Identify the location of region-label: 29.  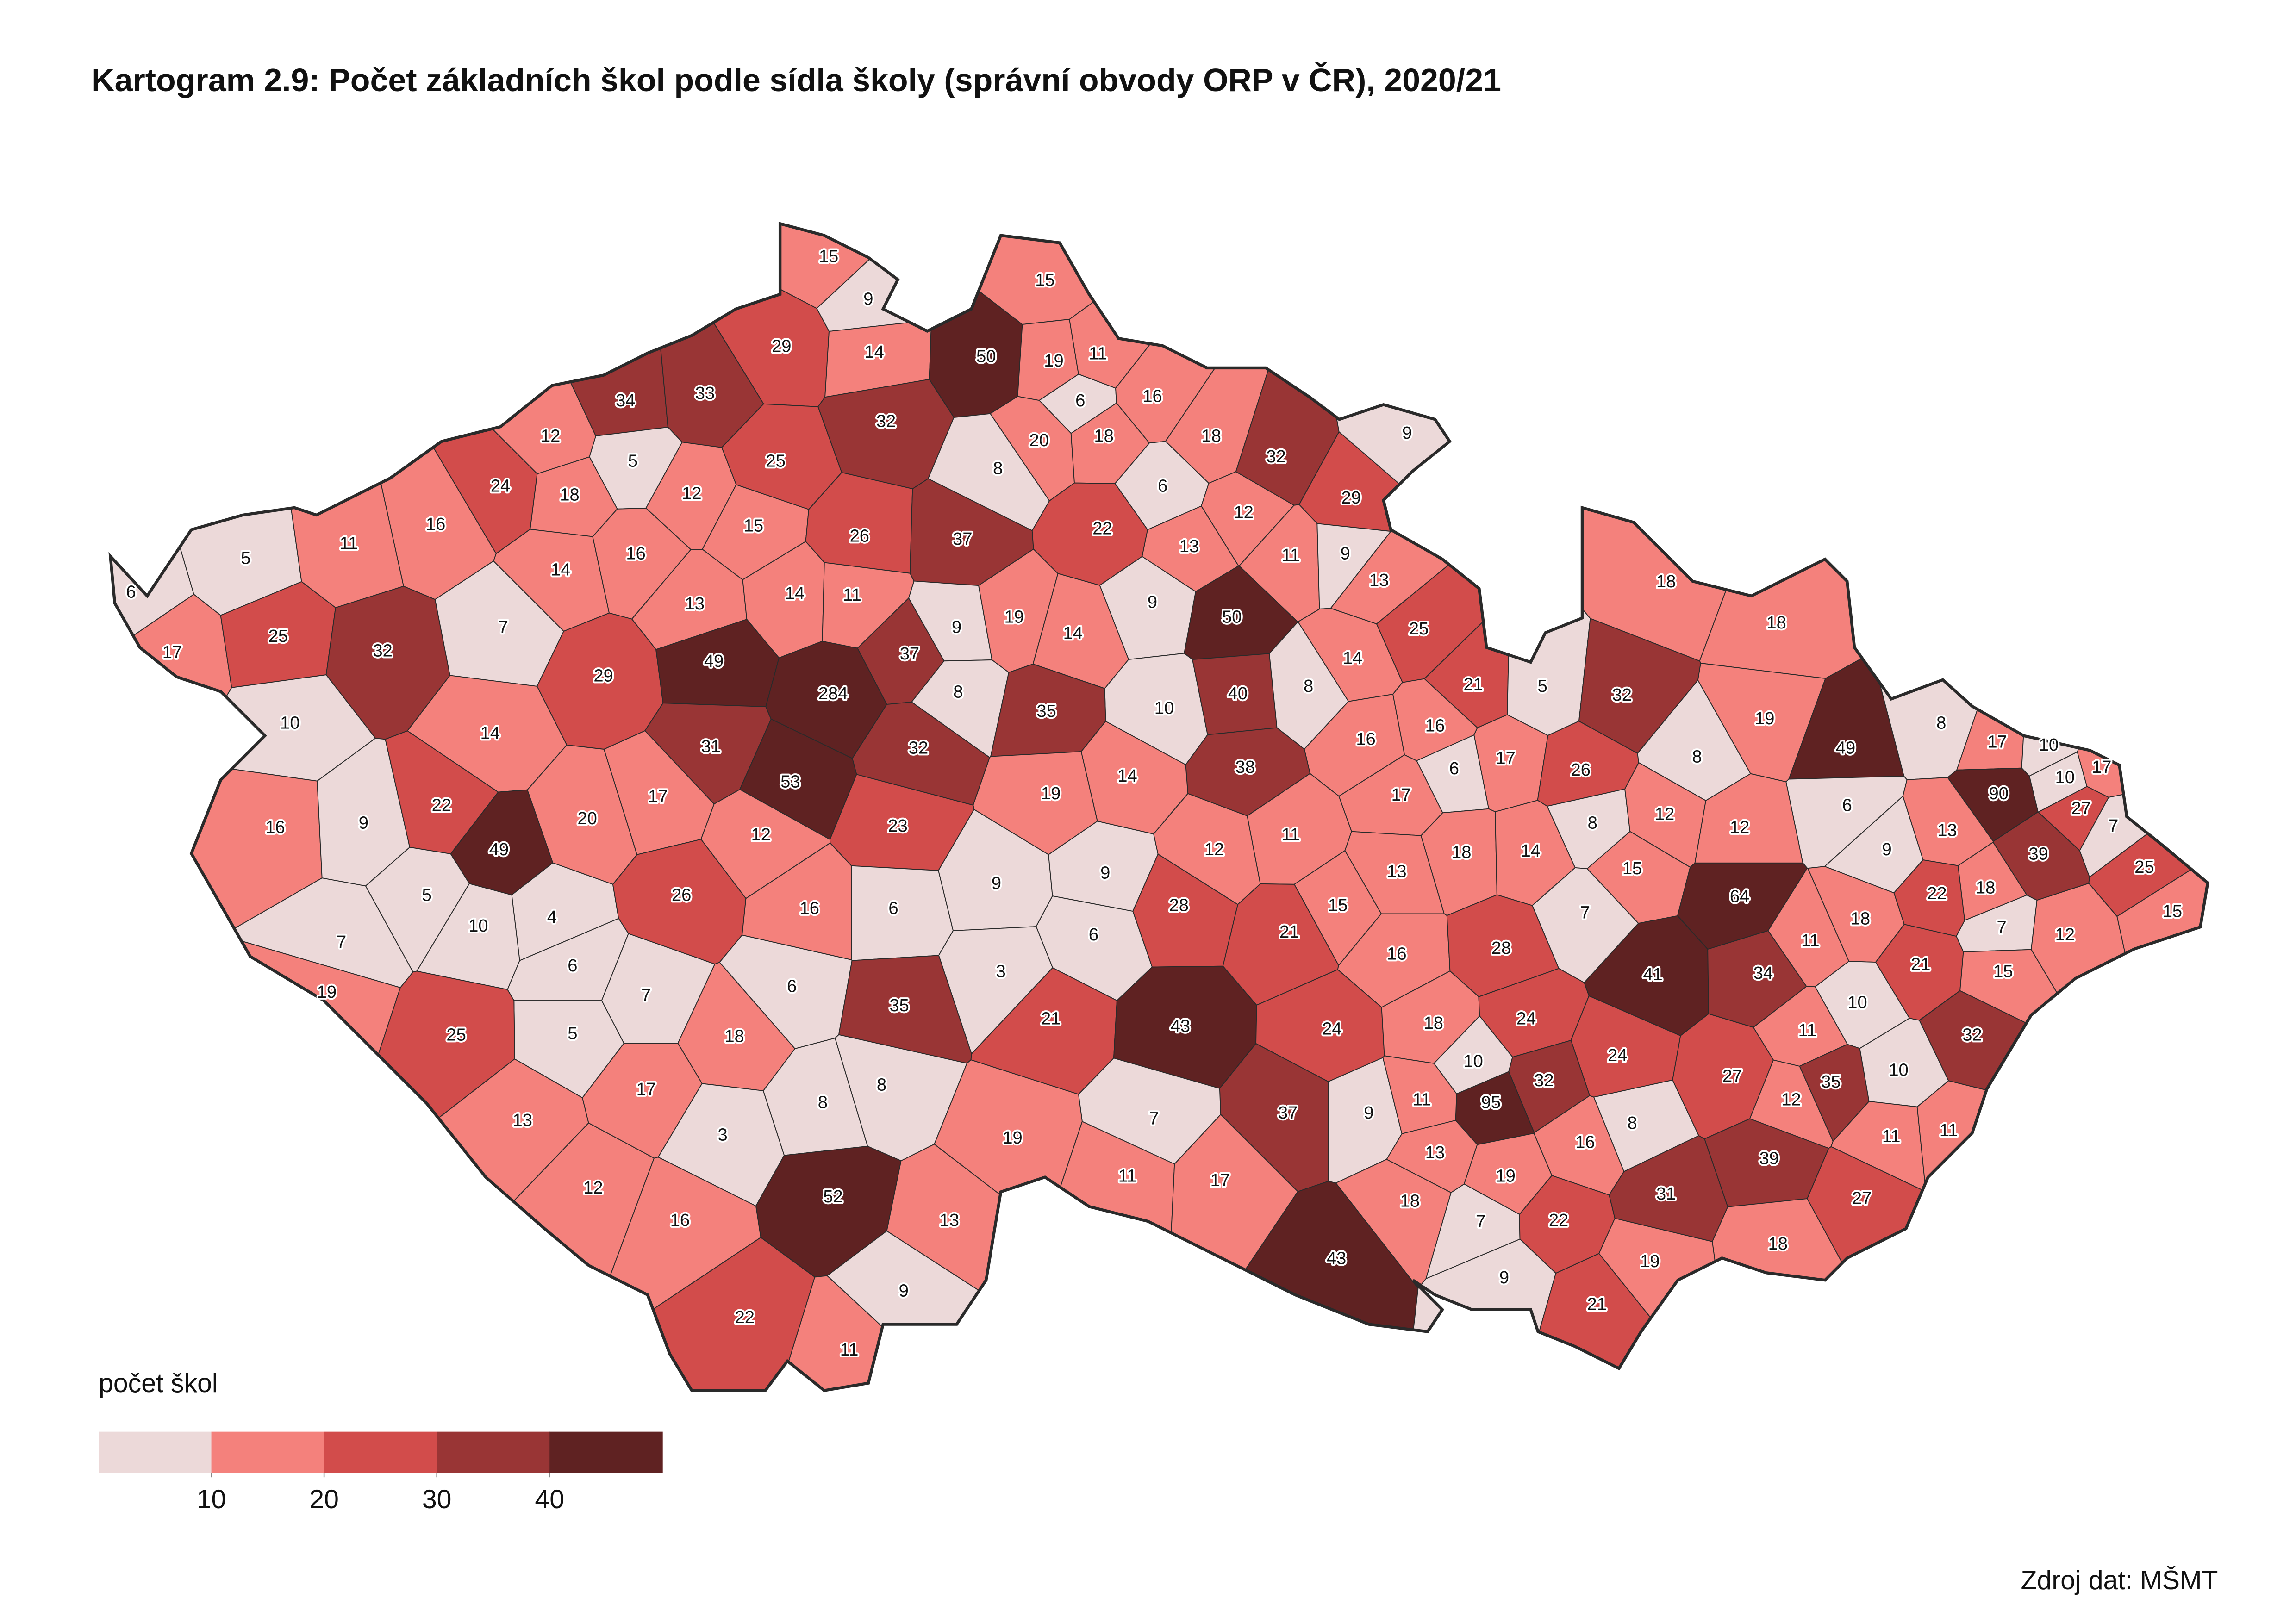
(781, 346).